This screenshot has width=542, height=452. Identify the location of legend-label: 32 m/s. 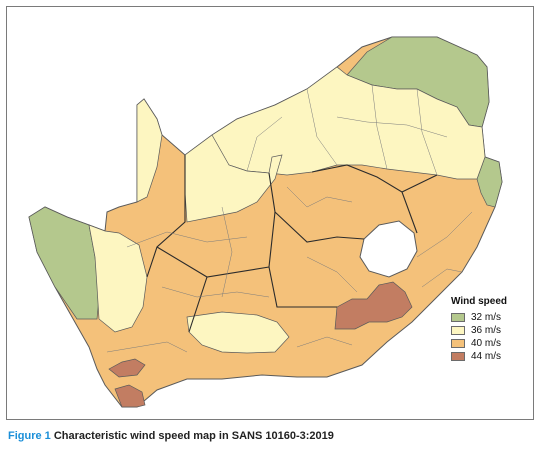
(486, 317).